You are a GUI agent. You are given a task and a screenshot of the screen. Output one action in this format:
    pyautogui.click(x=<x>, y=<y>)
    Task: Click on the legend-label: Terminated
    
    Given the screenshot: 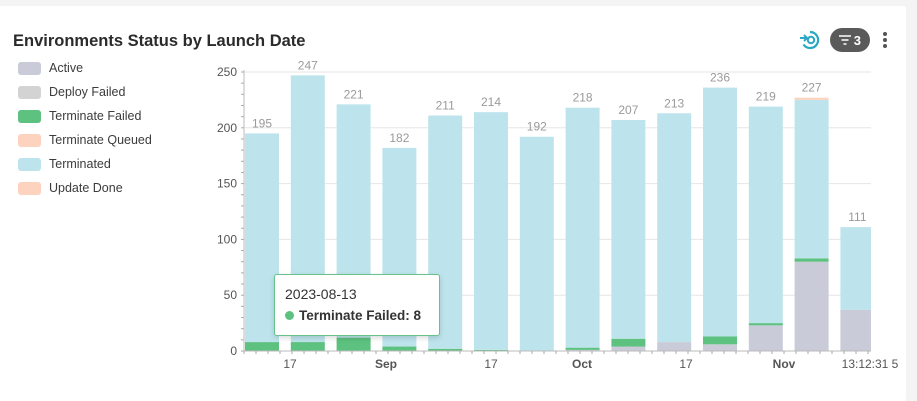 What is the action you would take?
    pyautogui.click(x=80, y=164)
    